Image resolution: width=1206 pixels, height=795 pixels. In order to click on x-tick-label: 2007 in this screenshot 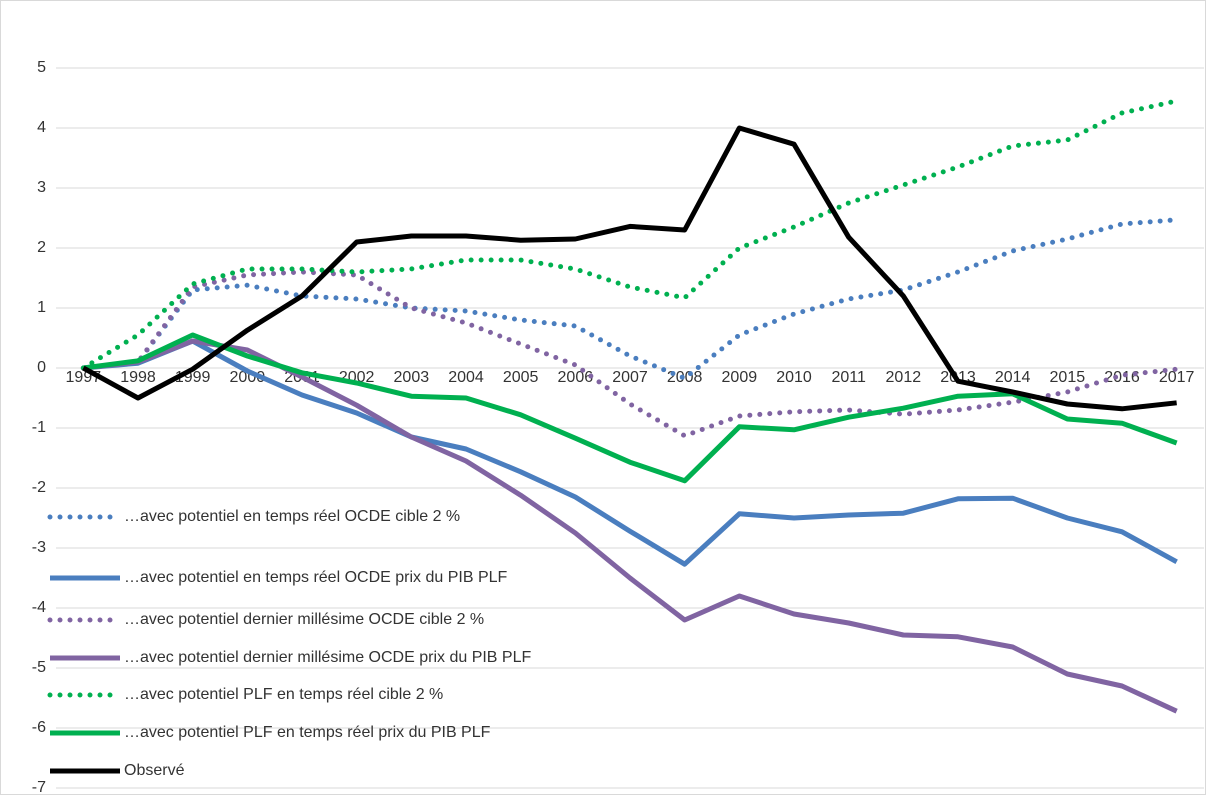, I will do `click(630, 377)`.